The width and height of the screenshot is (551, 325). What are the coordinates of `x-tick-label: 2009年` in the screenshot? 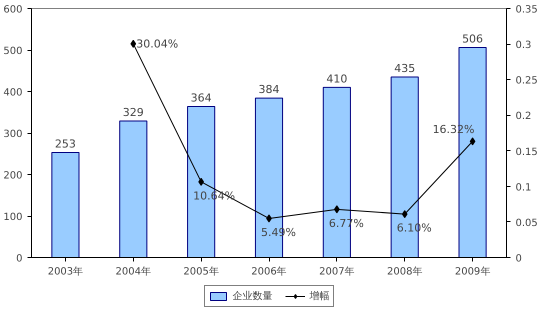 It's located at (472, 272).